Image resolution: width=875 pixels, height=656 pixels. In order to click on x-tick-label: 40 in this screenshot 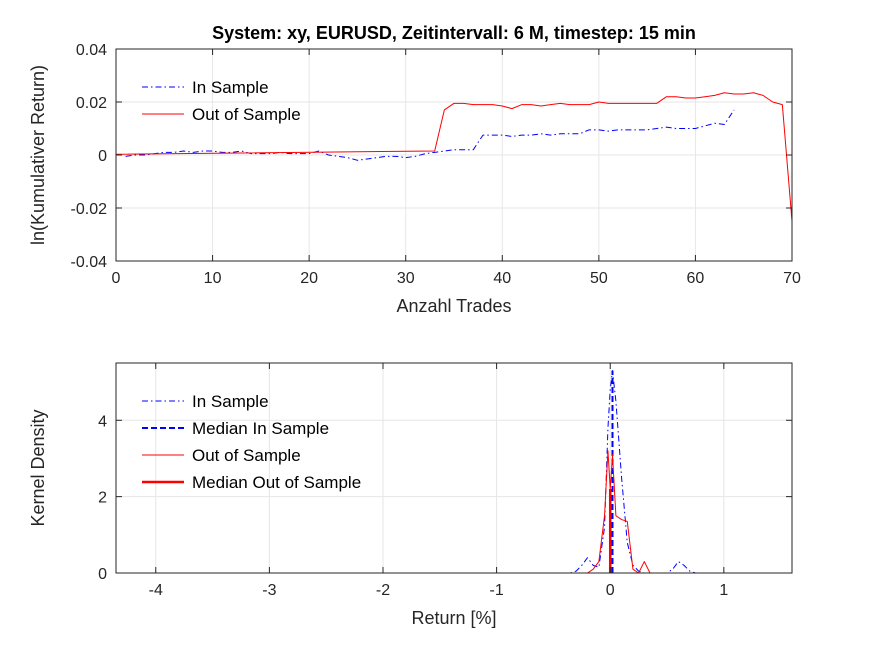, I will do `click(502, 278)`.